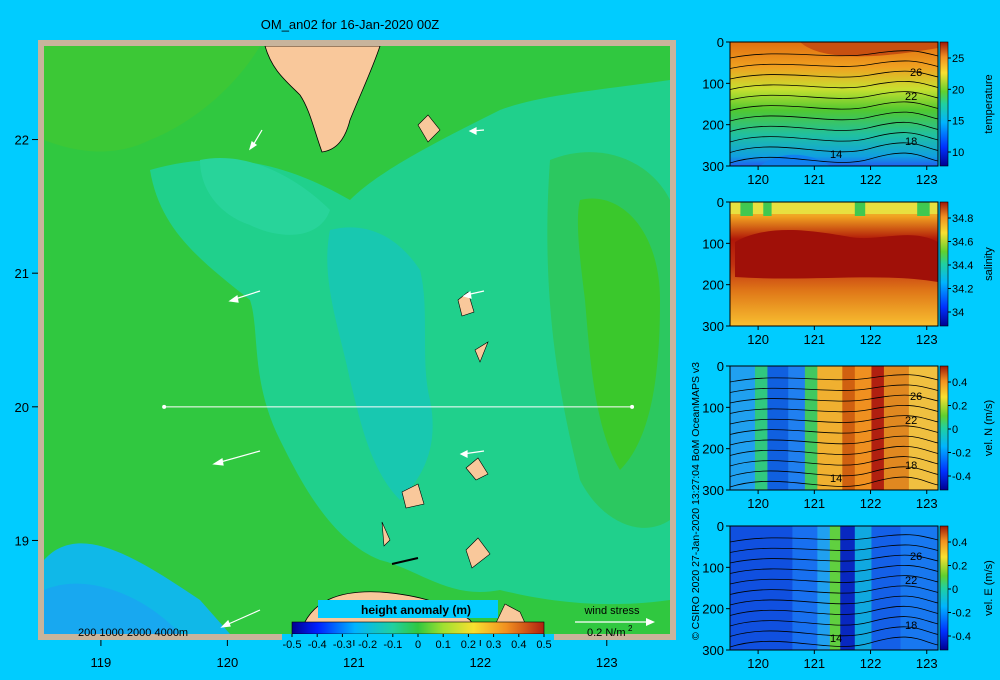  What do you see at coordinates (713, 407) in the screenshot?
I see `panel-y-tick-label: 100` at bounding box center [713, 407].